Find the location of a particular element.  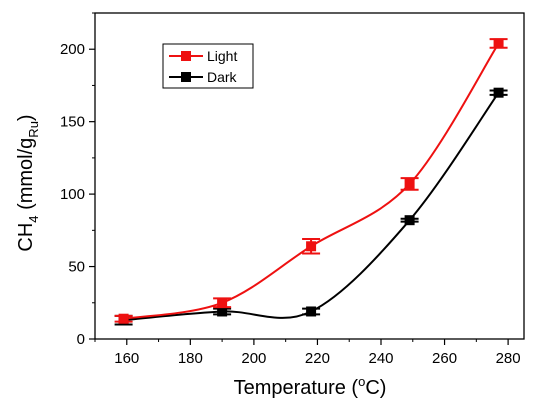

legend-marker-light is located at coordinates (186, 56).